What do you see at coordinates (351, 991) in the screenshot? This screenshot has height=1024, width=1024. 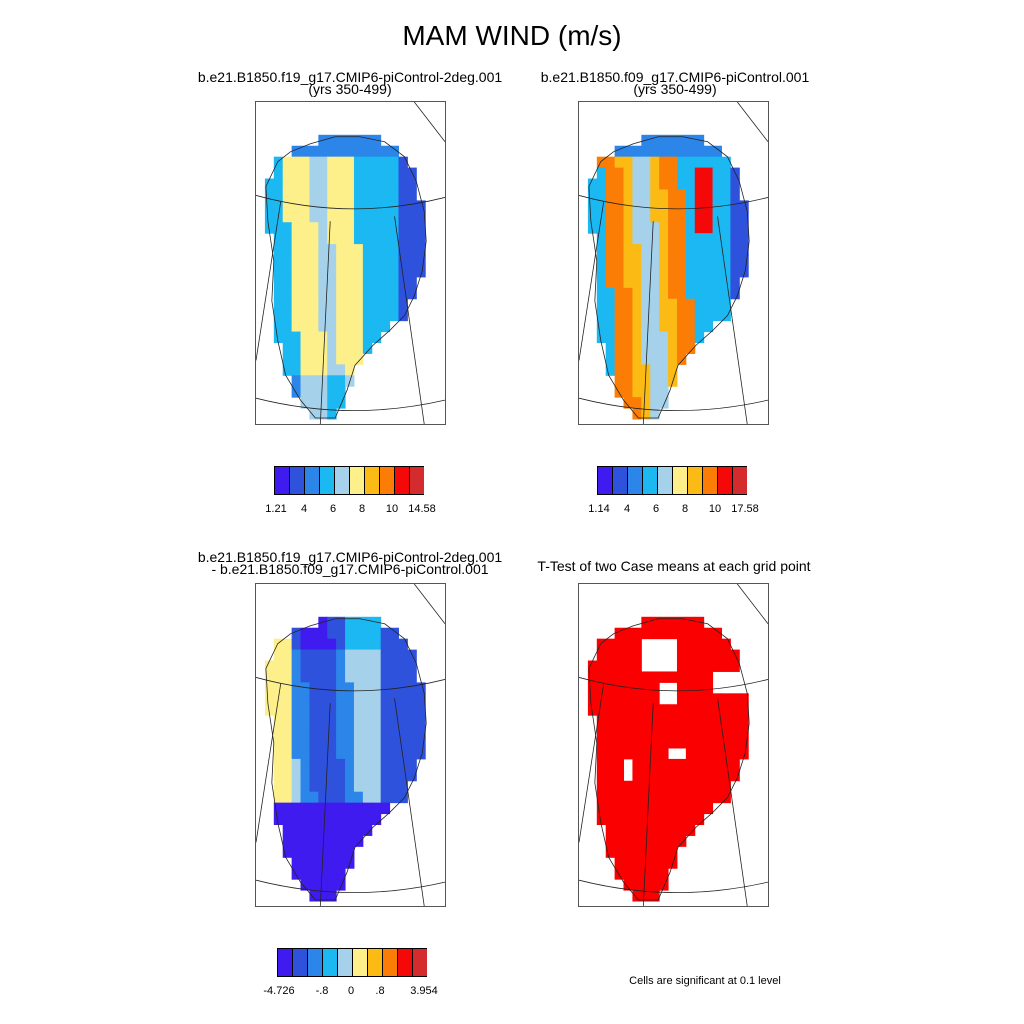 I see `cb-diff-label: 0` at bounding box center [351, 991].